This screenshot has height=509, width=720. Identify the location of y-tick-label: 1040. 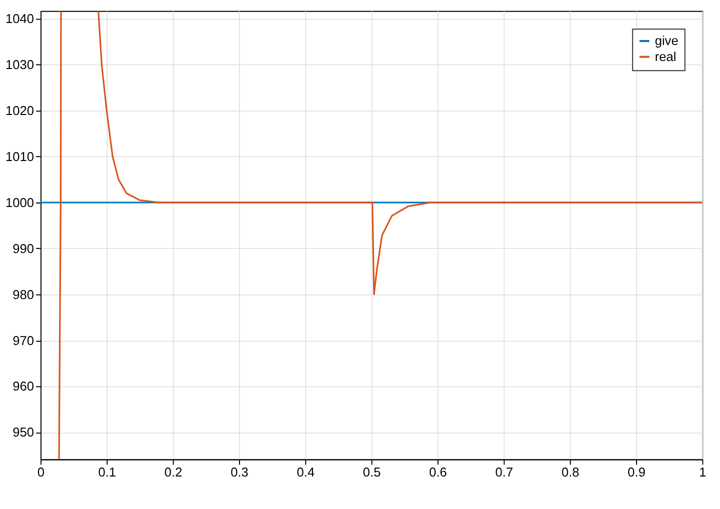
(20, 18).